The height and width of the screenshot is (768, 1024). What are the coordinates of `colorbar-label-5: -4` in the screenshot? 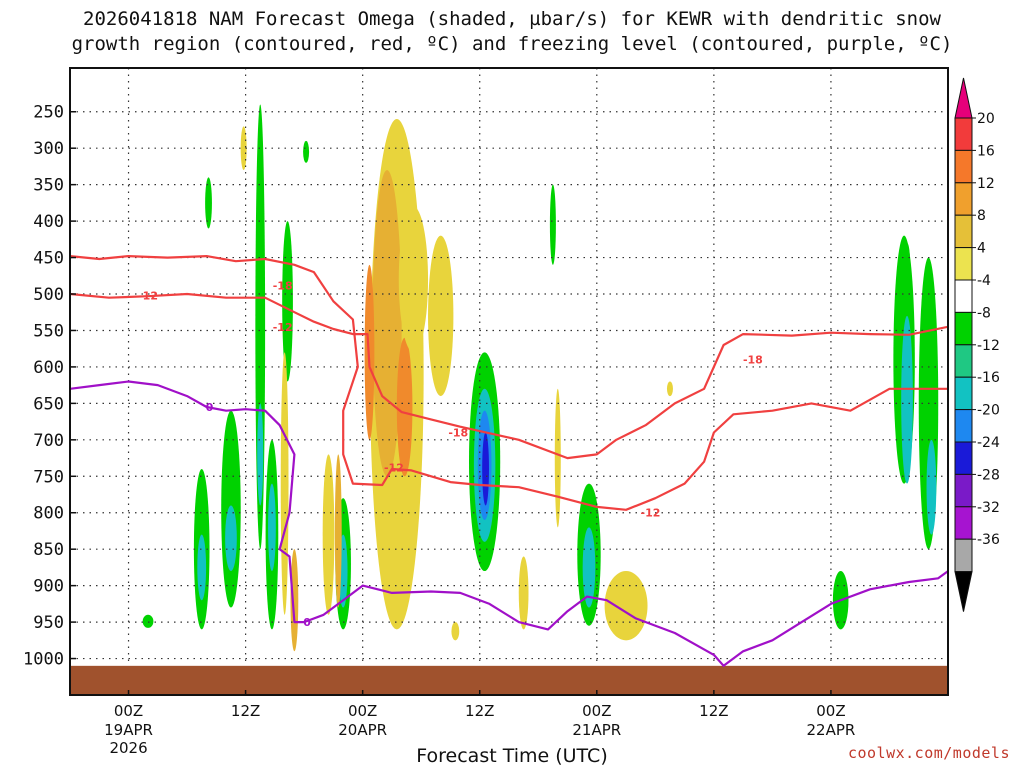 It's located at (984, 281).